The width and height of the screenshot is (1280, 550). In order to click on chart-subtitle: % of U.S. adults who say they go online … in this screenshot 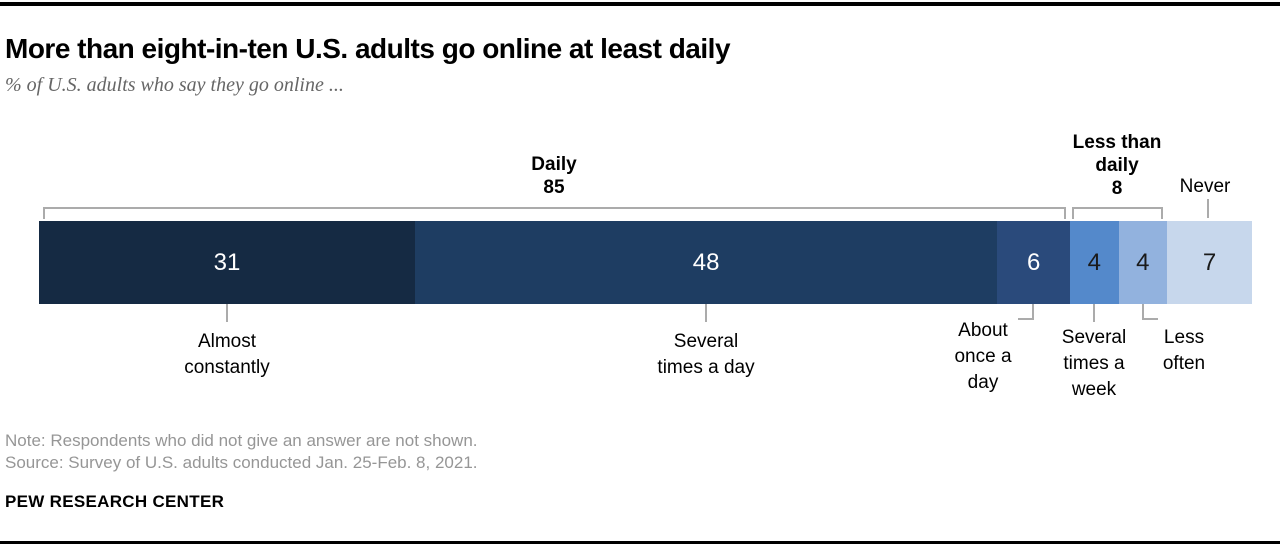, I will do `click(174, 85)`.